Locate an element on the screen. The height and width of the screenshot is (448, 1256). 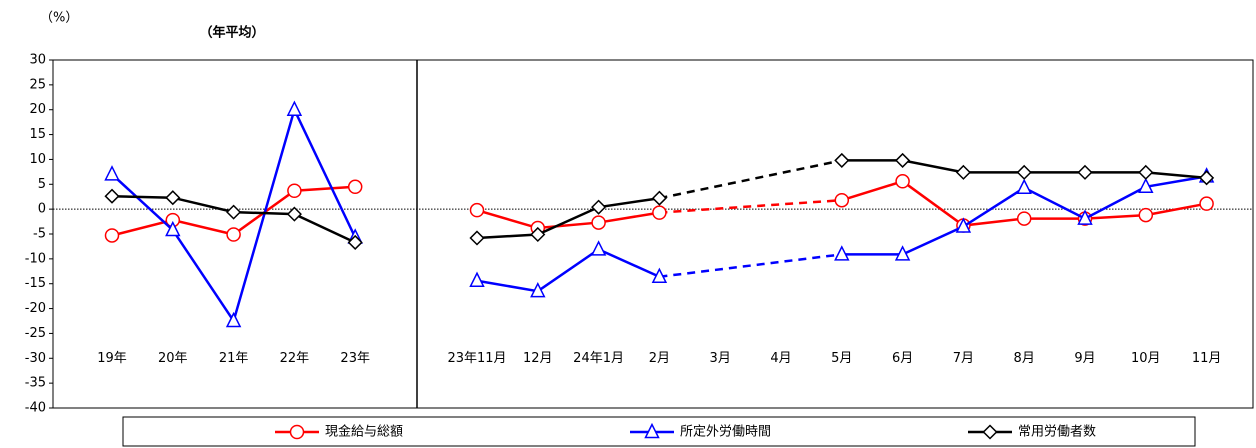
x-tick-label: 8月 is located at coordinates (1024, 358).